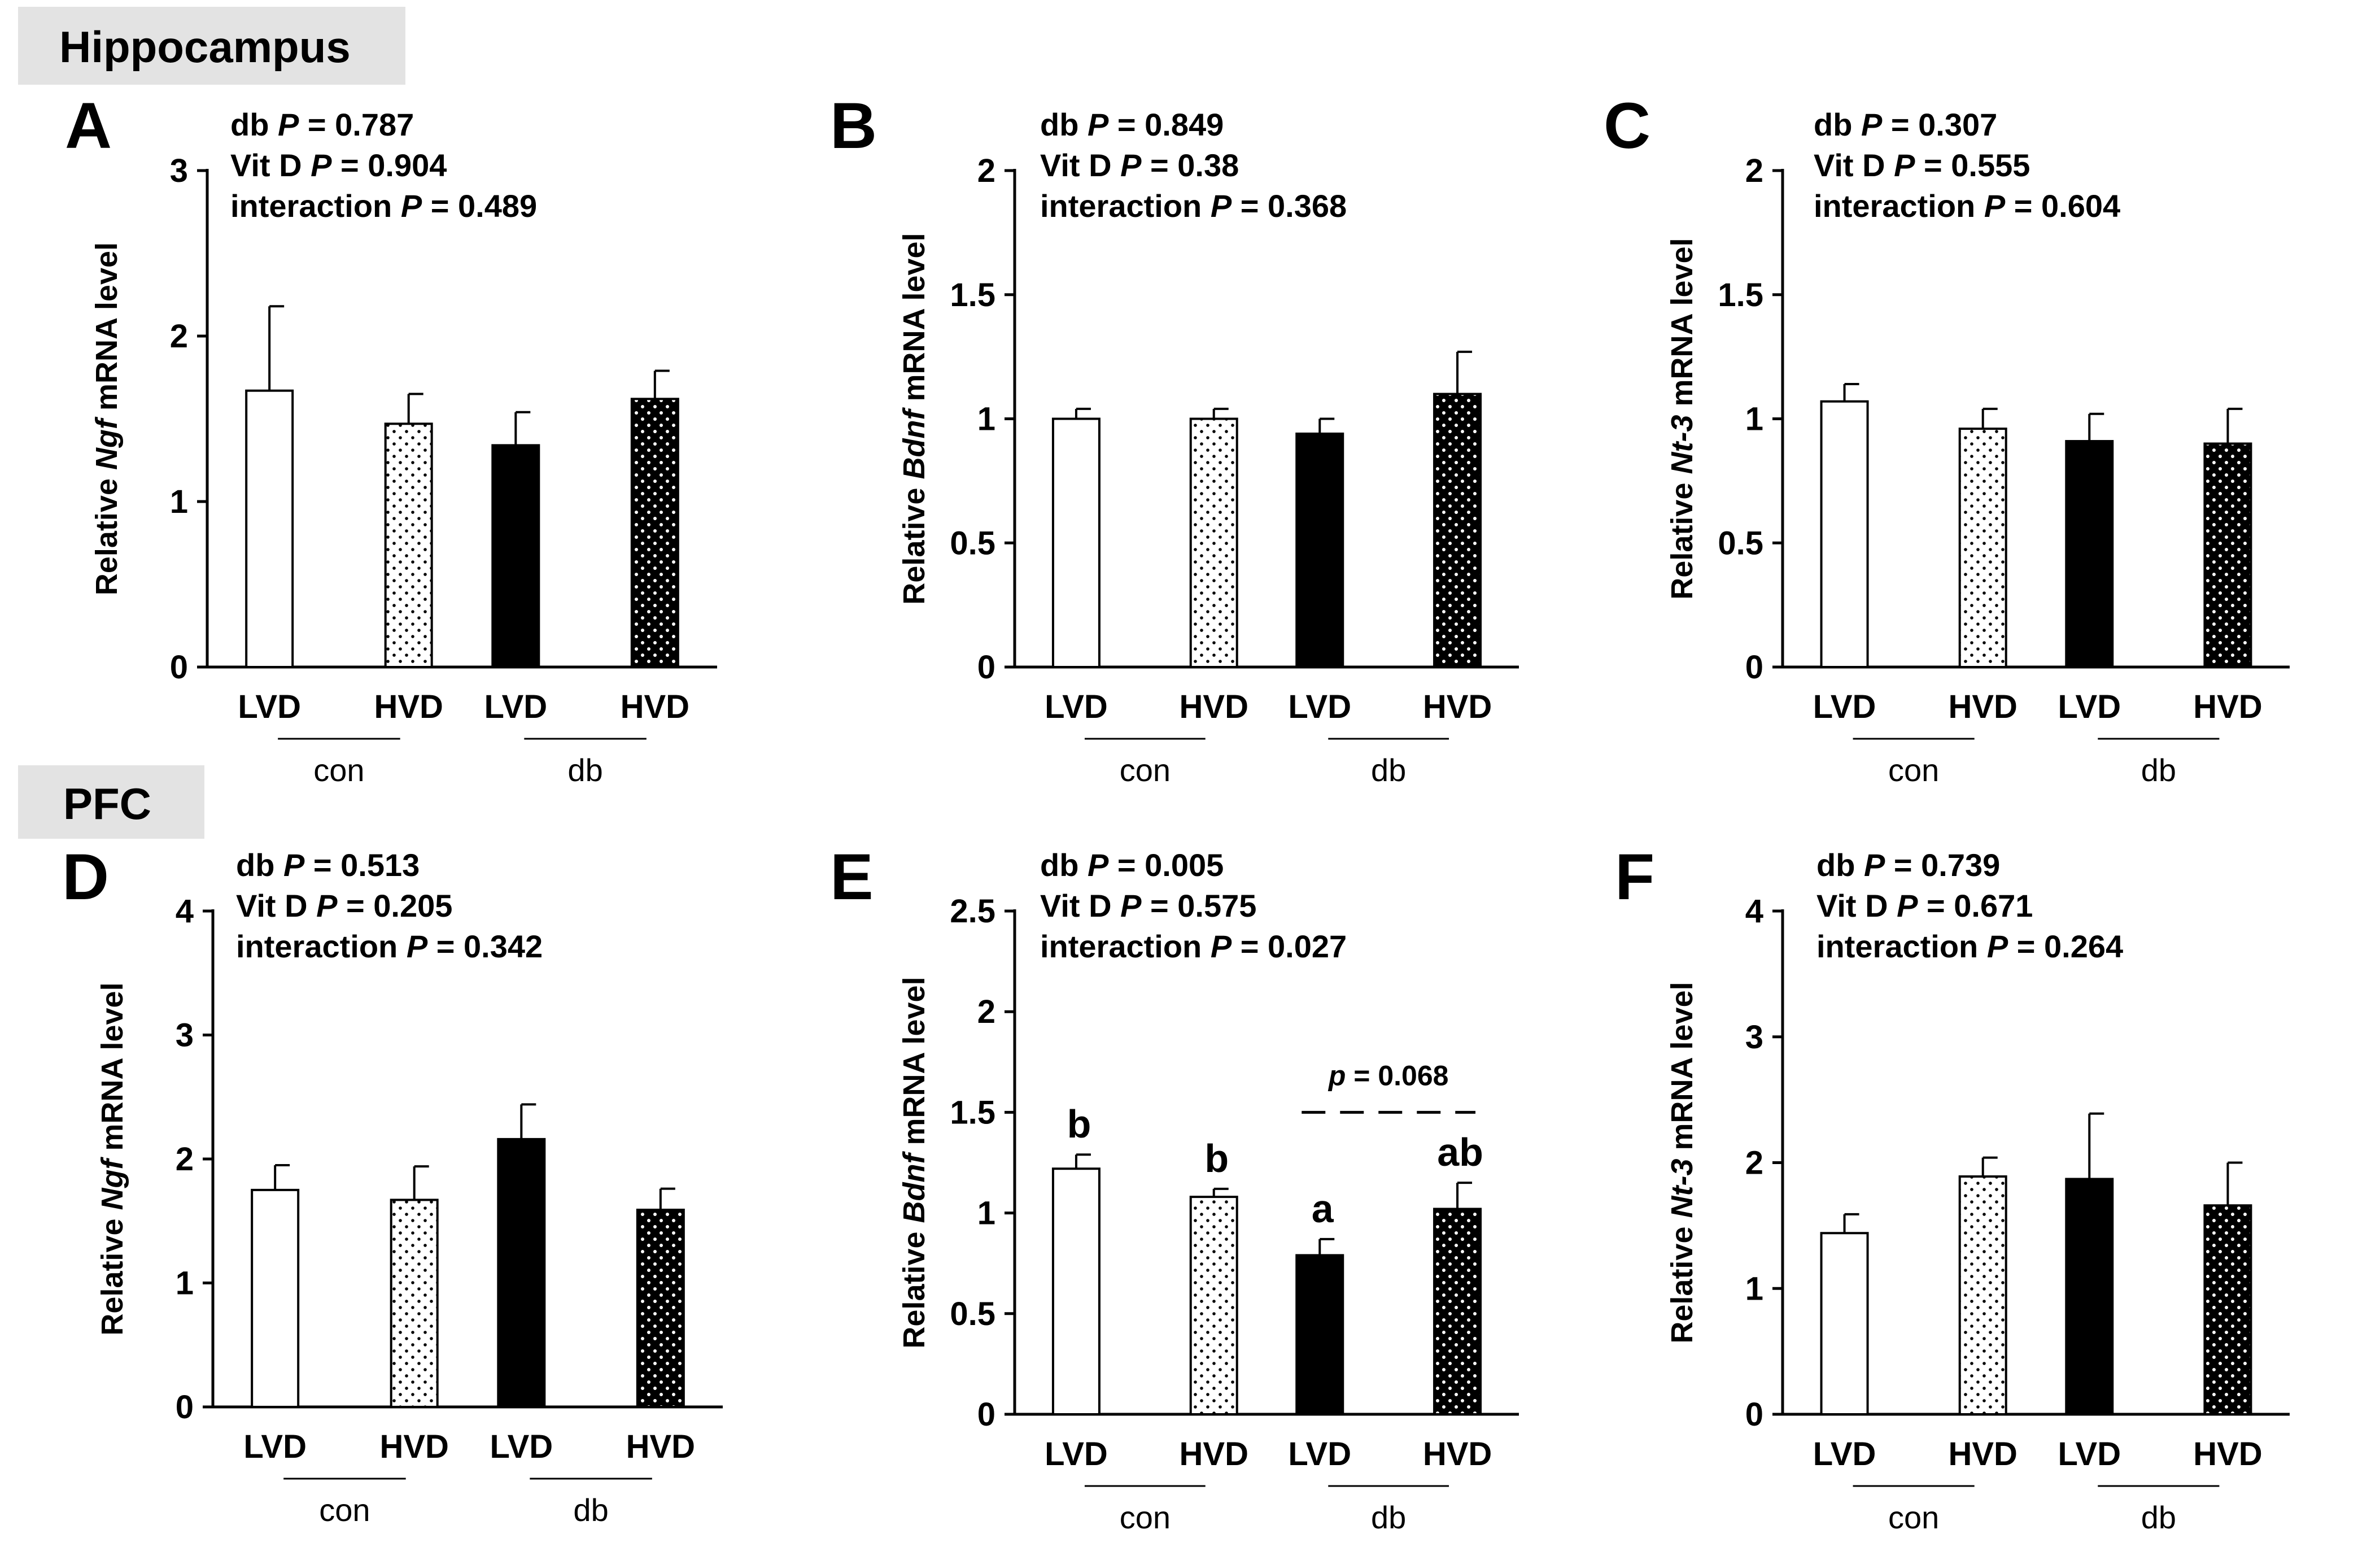 The image size is (2380, 1547). I want to click on stat-line-2: interaction P = 0.604, so click(1967, 206).